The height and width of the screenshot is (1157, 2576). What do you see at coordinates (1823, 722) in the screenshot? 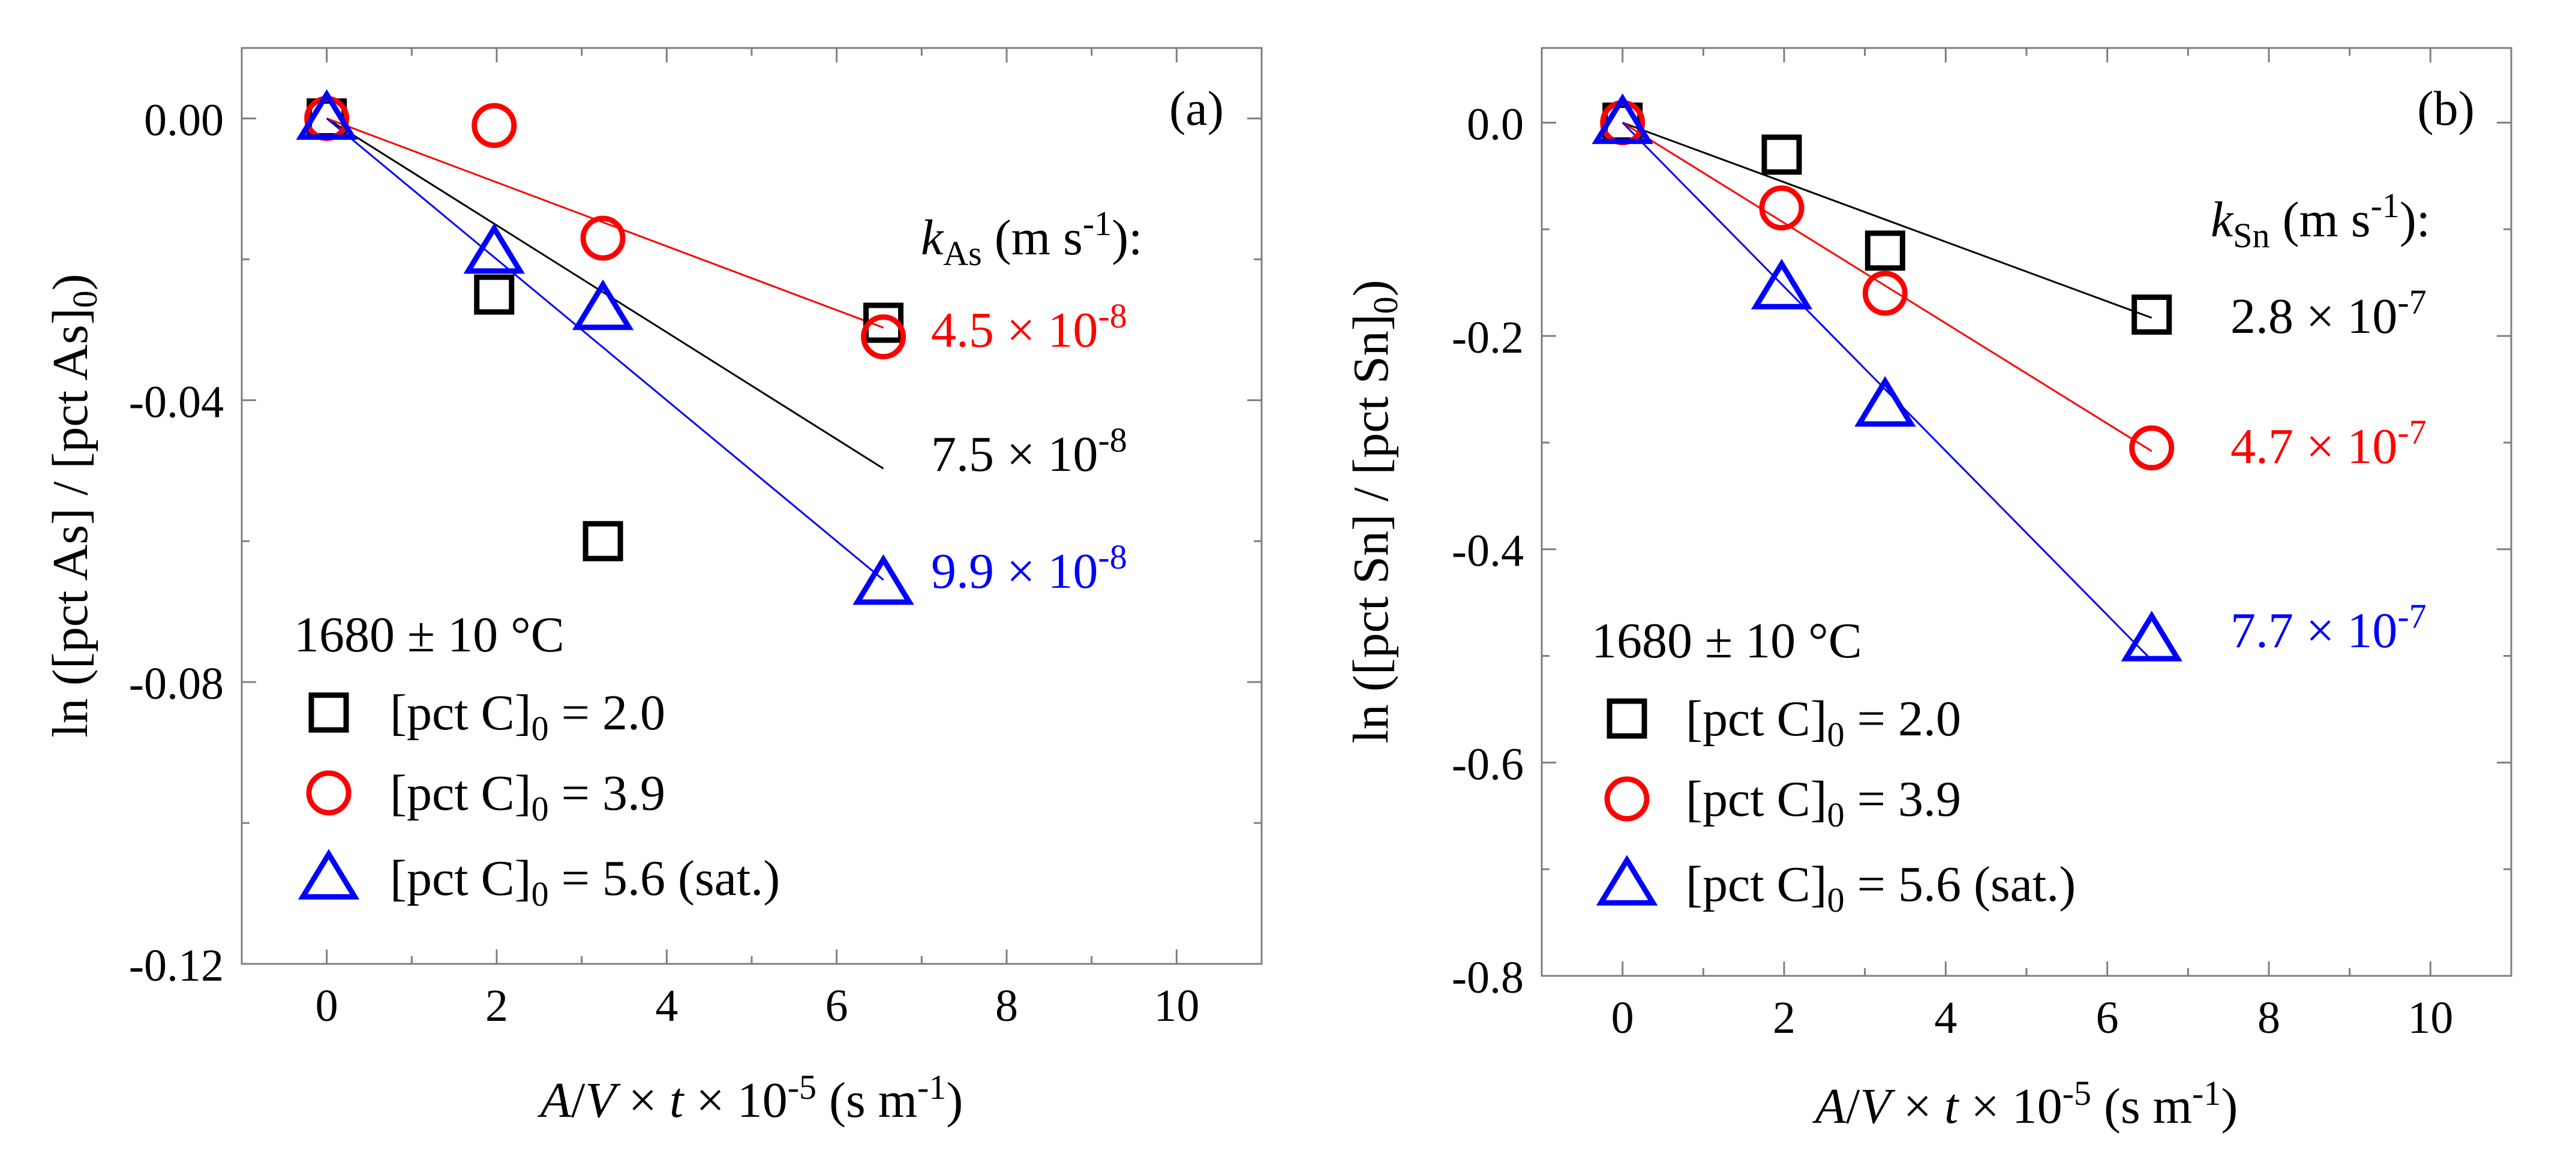
I see `legend-label-square-b: [pct C]0 = 2.0` at bounding box center [1823, 722].